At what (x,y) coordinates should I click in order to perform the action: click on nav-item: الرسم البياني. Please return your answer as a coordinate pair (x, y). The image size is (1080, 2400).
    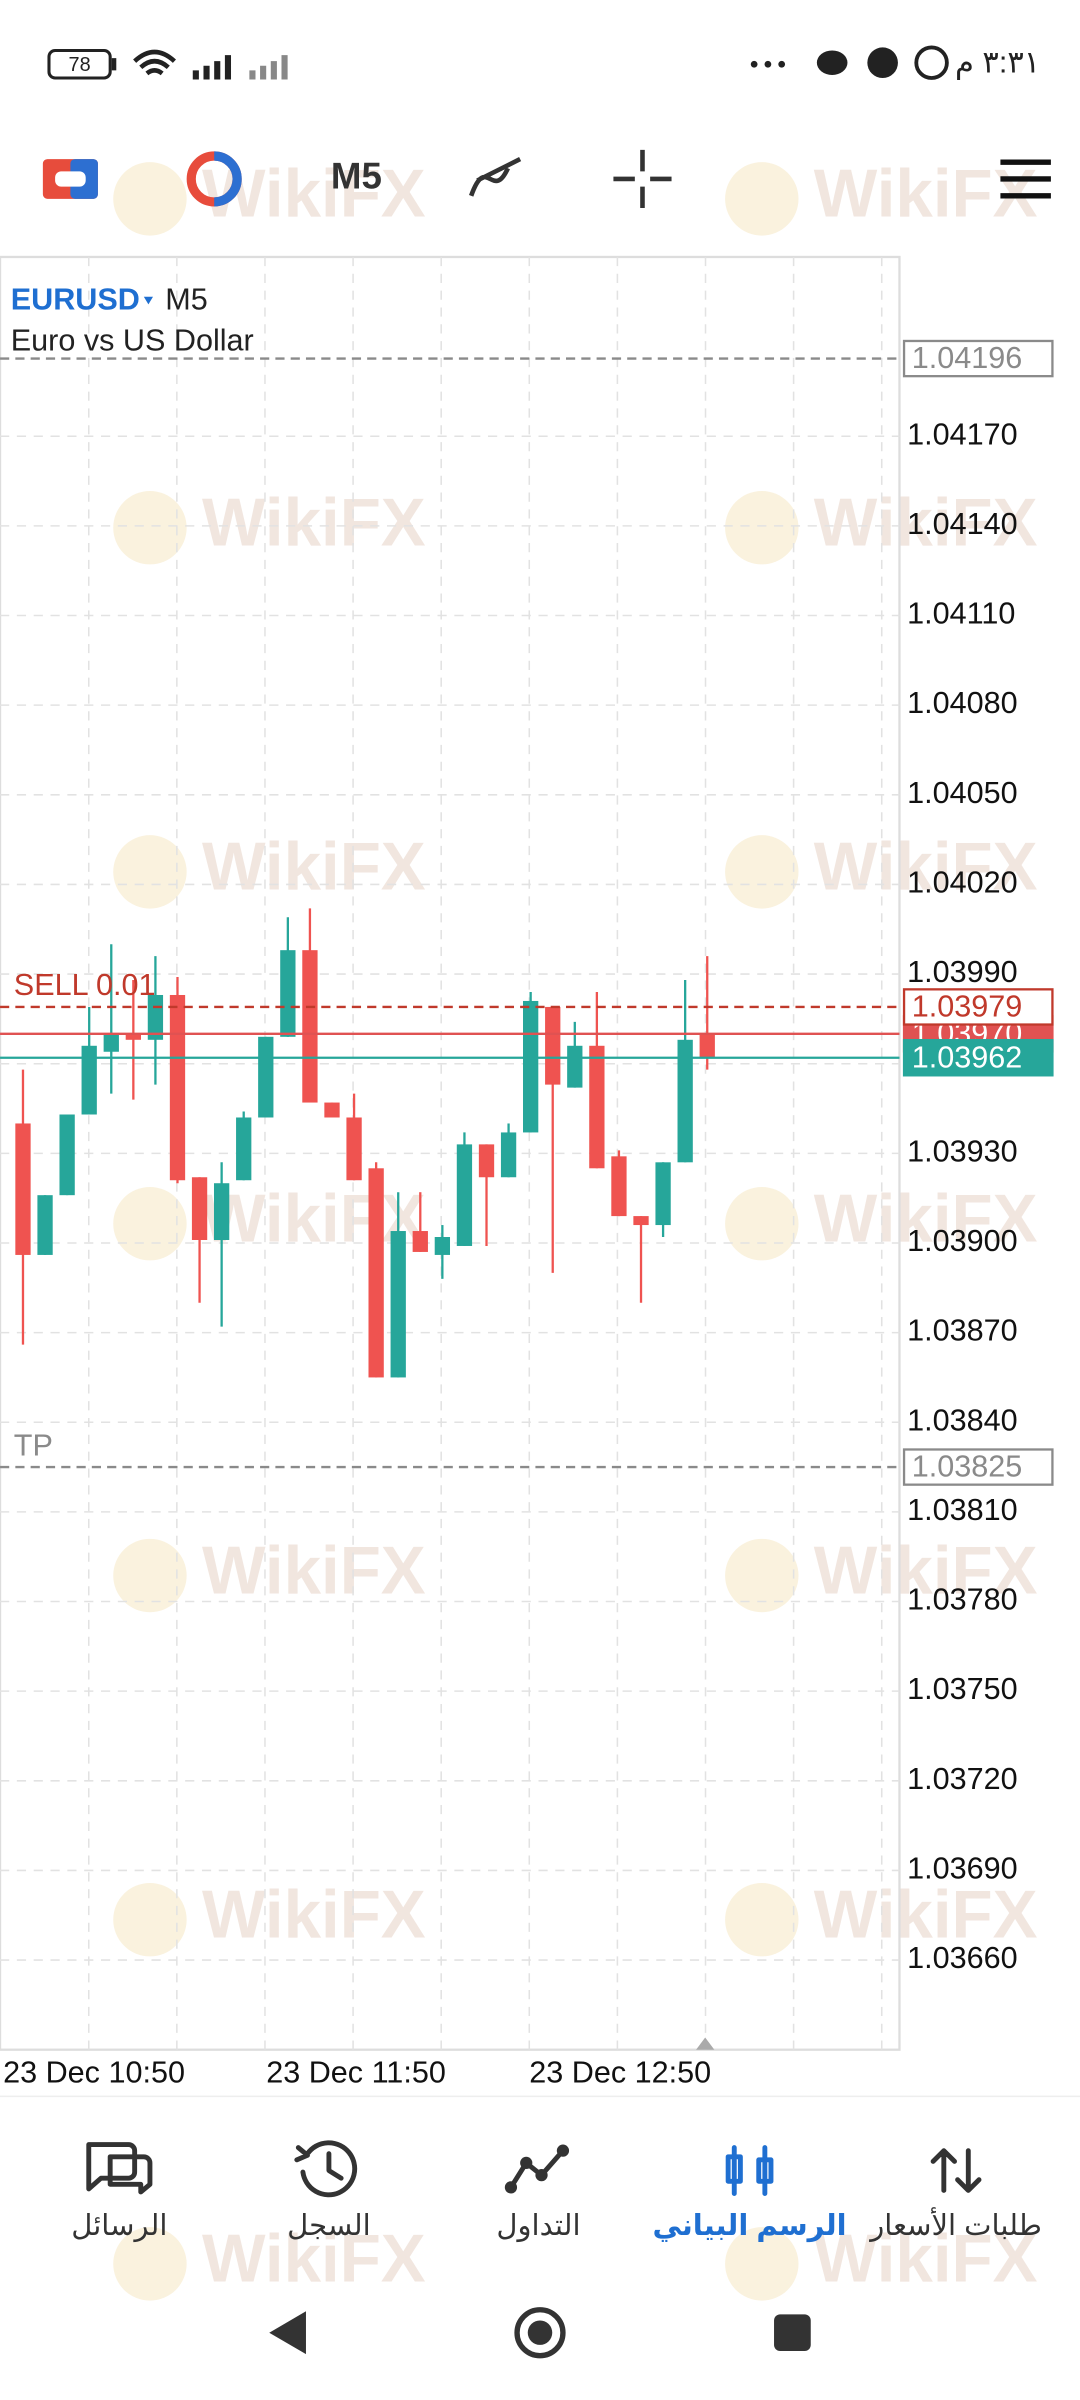
    Looking at the image, I should click on (749, 2193).